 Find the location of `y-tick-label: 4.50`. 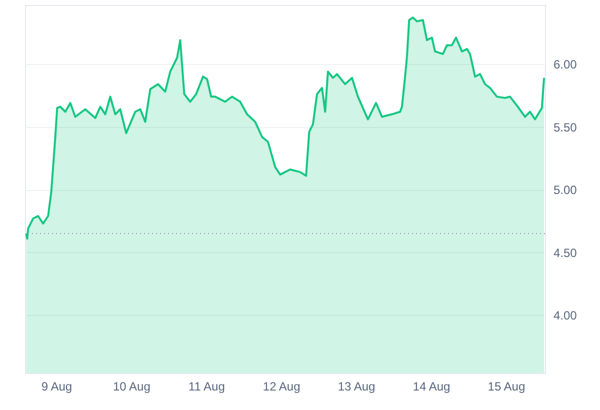

y-tick-label: 4.50 is located at coordinates (566, 253).